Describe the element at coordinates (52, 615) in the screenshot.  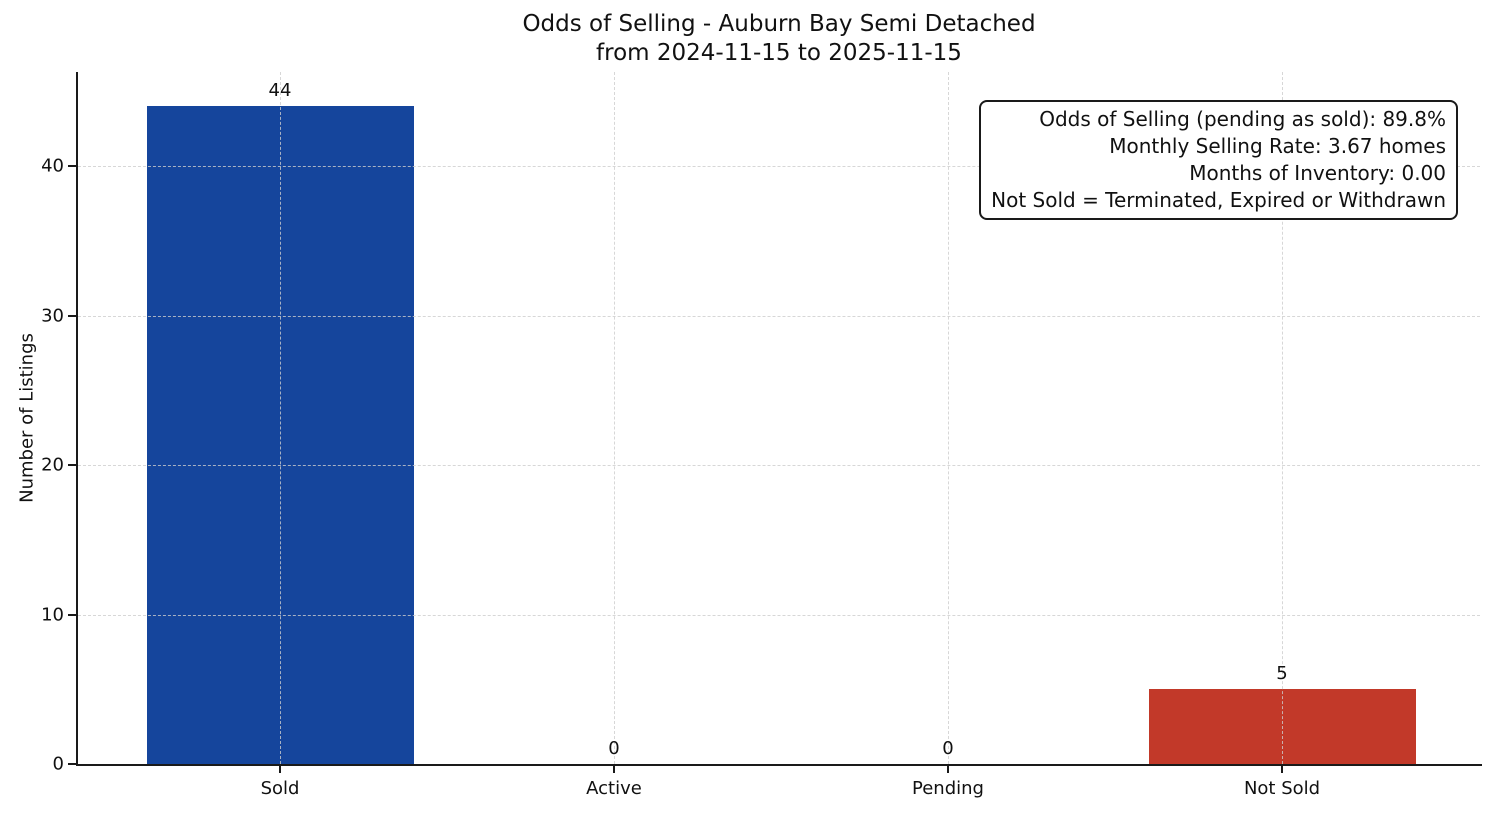
I see `y-tick-label: 10` at that location.